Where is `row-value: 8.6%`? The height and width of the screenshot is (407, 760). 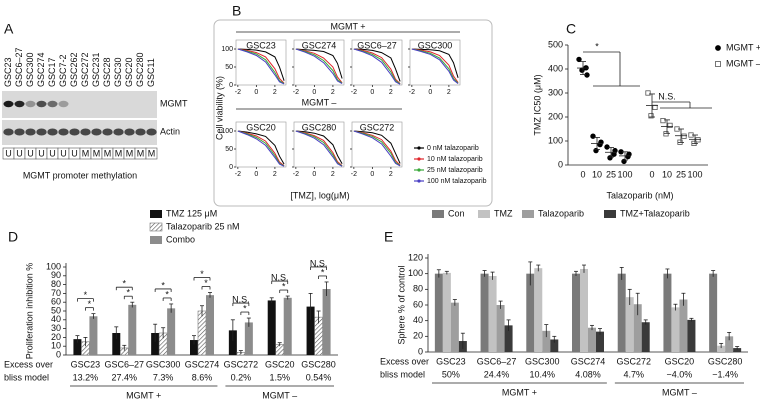
row-value: 8.6% is located at coordinates (202, 377).